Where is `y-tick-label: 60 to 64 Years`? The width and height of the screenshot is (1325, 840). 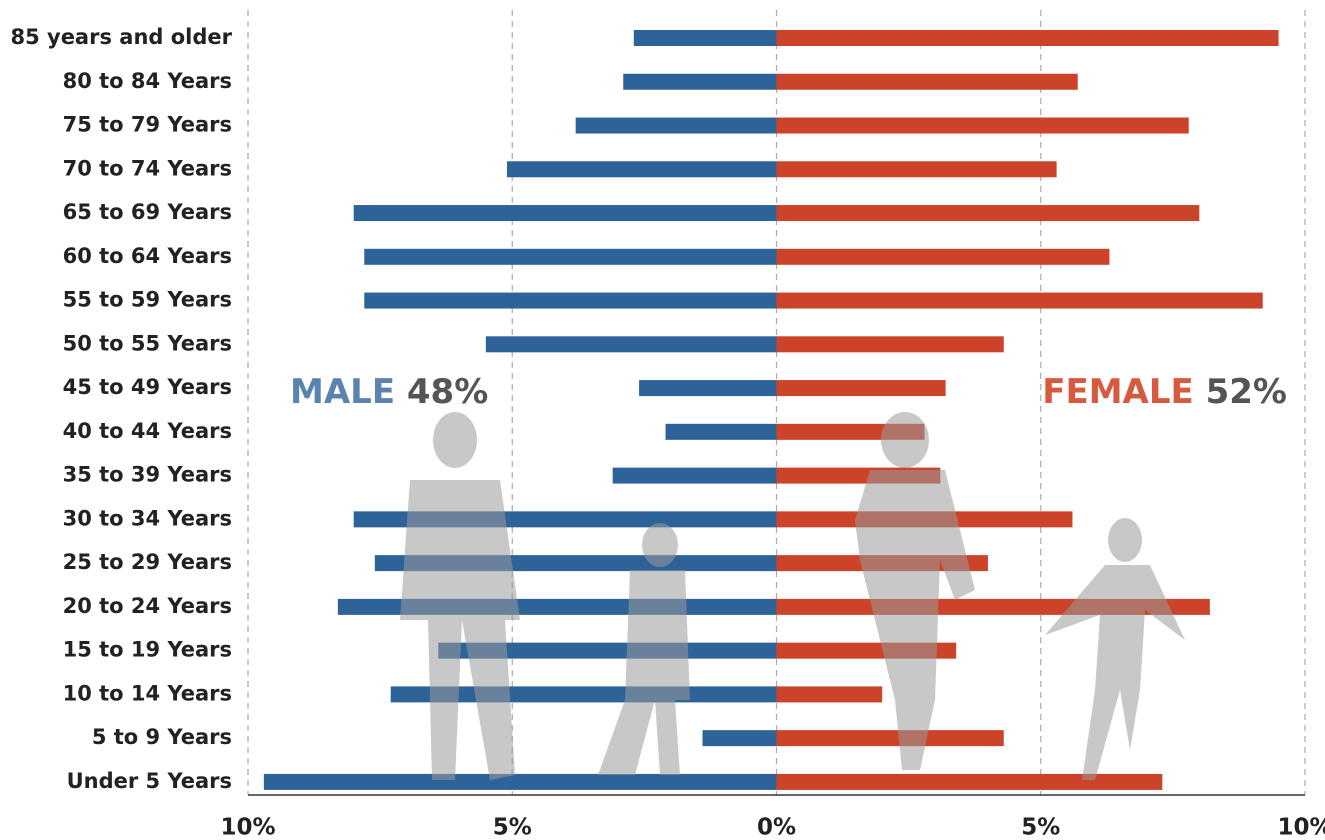
y-tick-label: 60 to 64 Years is located at coordinates (147, 256).